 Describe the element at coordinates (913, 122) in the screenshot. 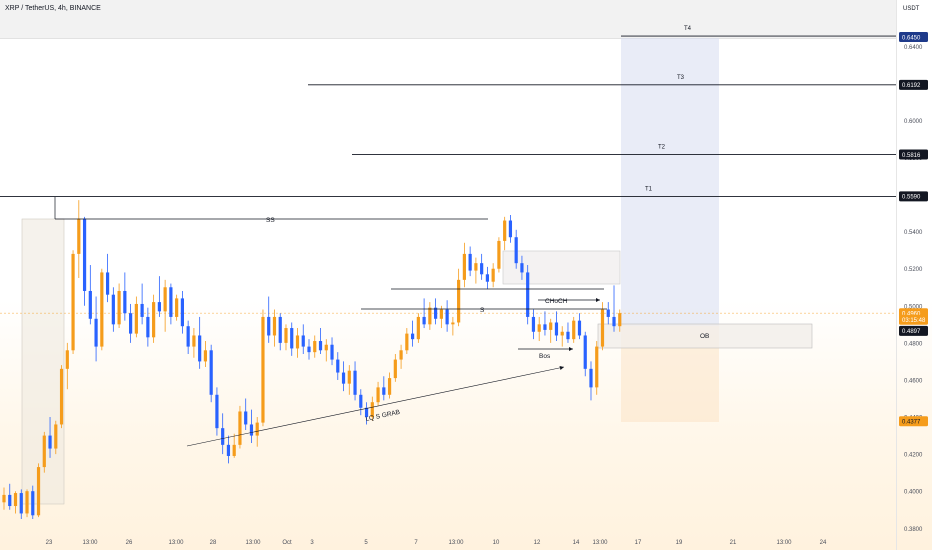

I see `y-tick-label: 0.6000` at that location.